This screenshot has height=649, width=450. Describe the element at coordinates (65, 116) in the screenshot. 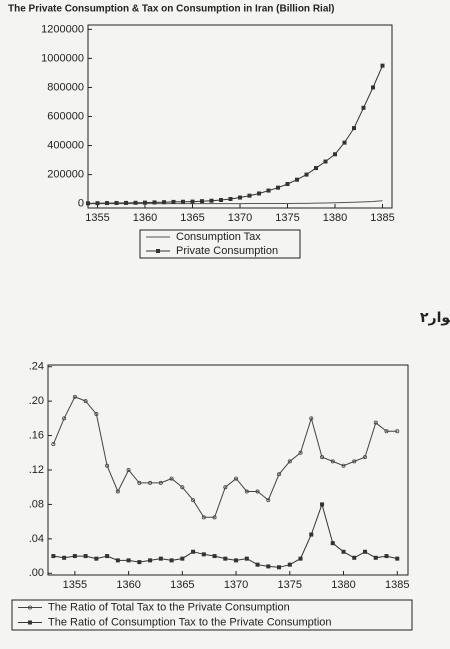

I see `y-tick-label: 600000` at that location.